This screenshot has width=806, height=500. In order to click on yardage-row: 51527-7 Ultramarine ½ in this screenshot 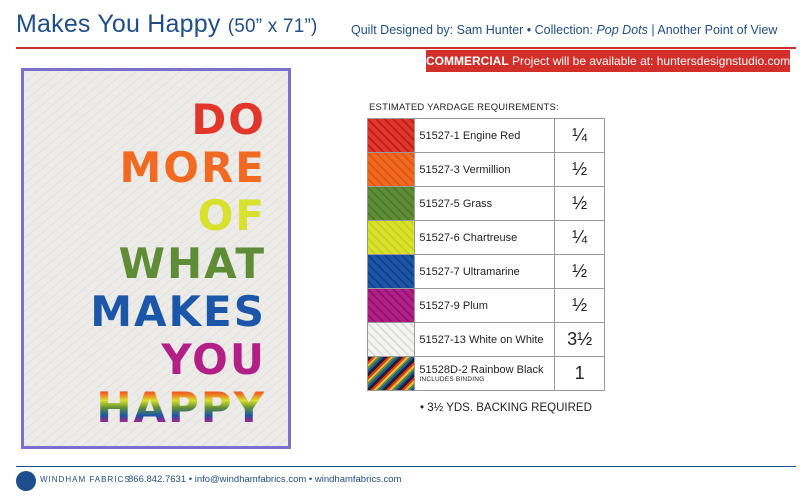, I will do `click(485, 271)`.